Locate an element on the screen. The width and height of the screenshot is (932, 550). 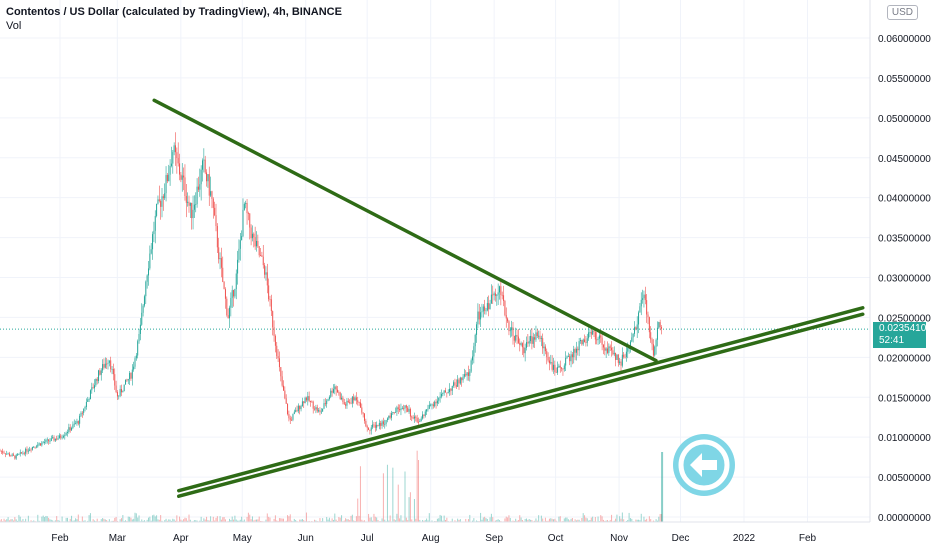
price-tick-label: 0.06000000 is located at coordinates (904, 39).